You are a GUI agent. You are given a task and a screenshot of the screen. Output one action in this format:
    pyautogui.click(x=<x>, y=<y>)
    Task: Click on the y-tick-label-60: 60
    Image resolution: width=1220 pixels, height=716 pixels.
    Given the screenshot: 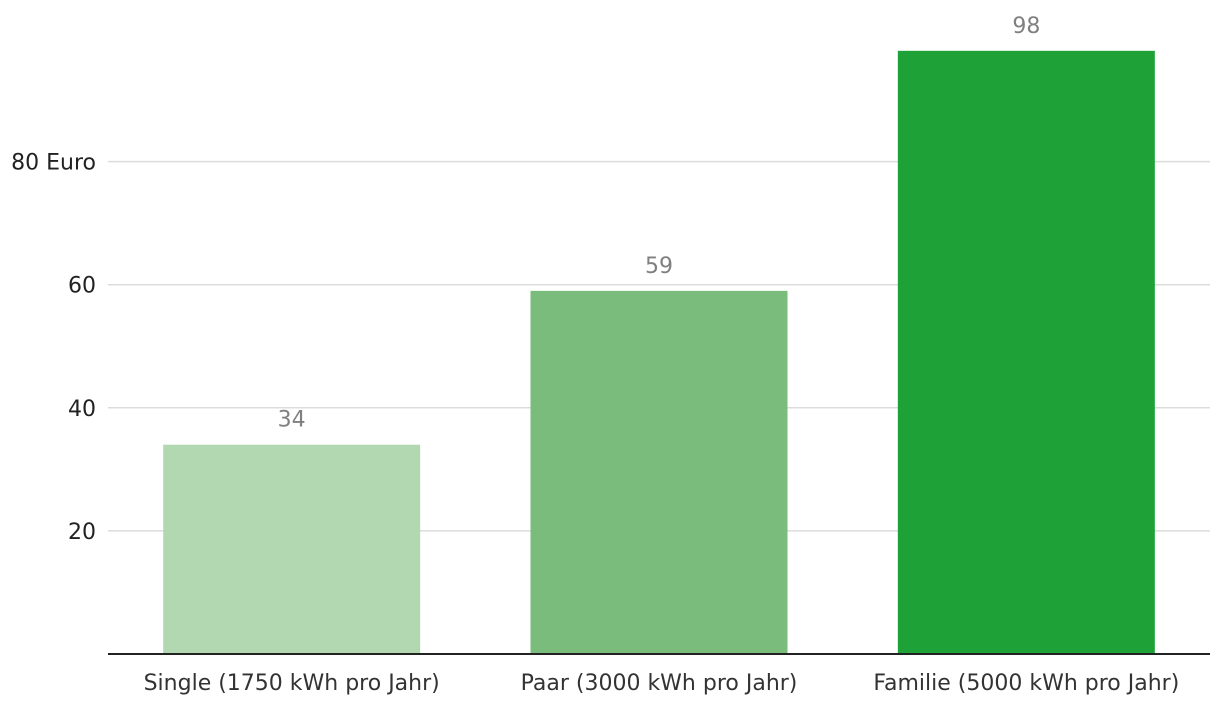 What is the action you would take?
    pyautogui.click(x=82, y=286)
    